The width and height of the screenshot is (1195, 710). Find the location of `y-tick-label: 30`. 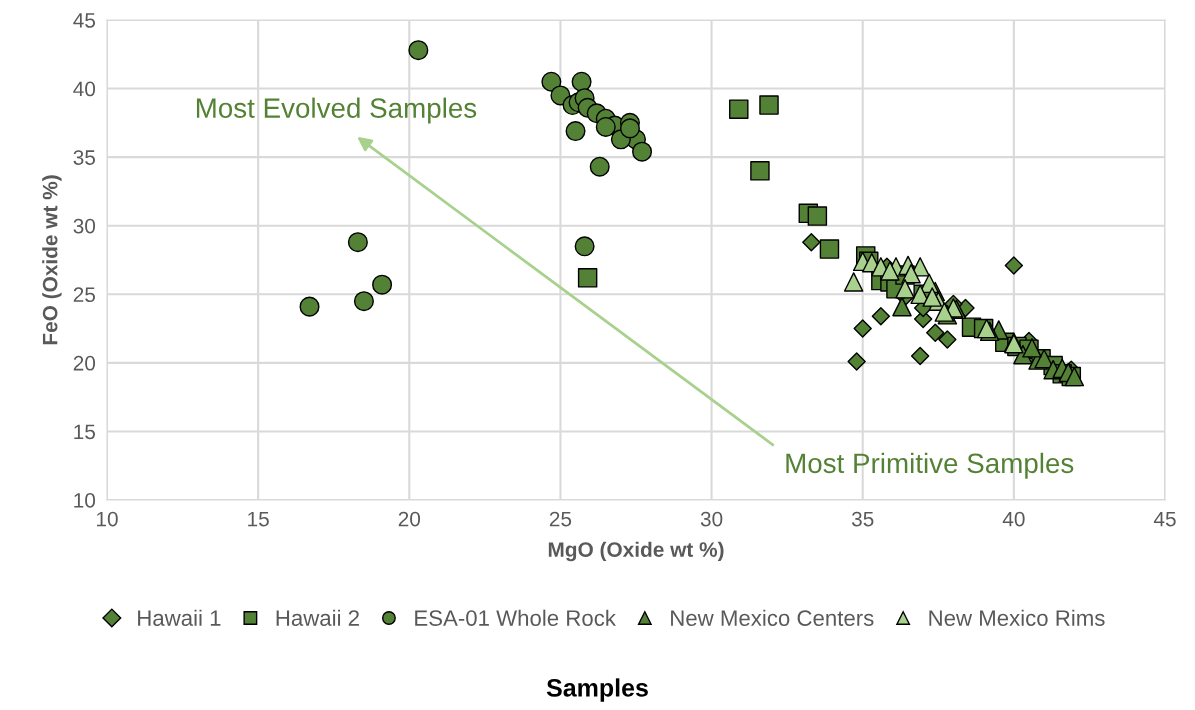

y-tick-label: 30 is located at coordinates (84, 226).